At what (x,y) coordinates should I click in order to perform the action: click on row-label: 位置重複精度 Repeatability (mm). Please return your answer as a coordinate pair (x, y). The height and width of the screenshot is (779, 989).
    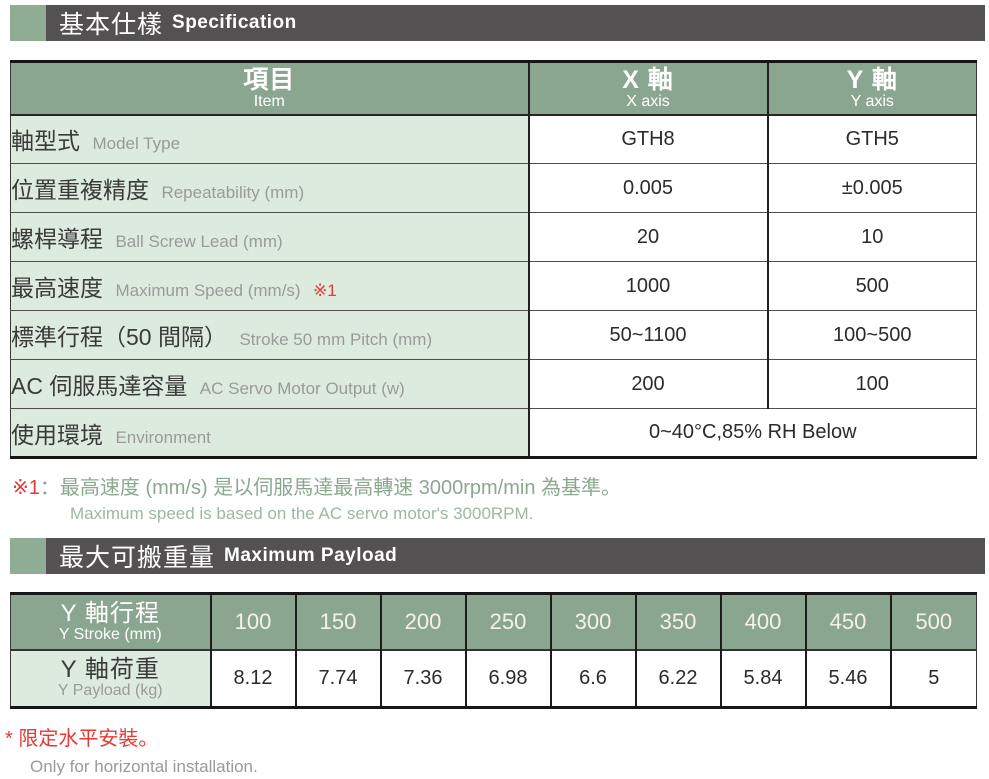
    Looking at the image, I should click on (269, 188).